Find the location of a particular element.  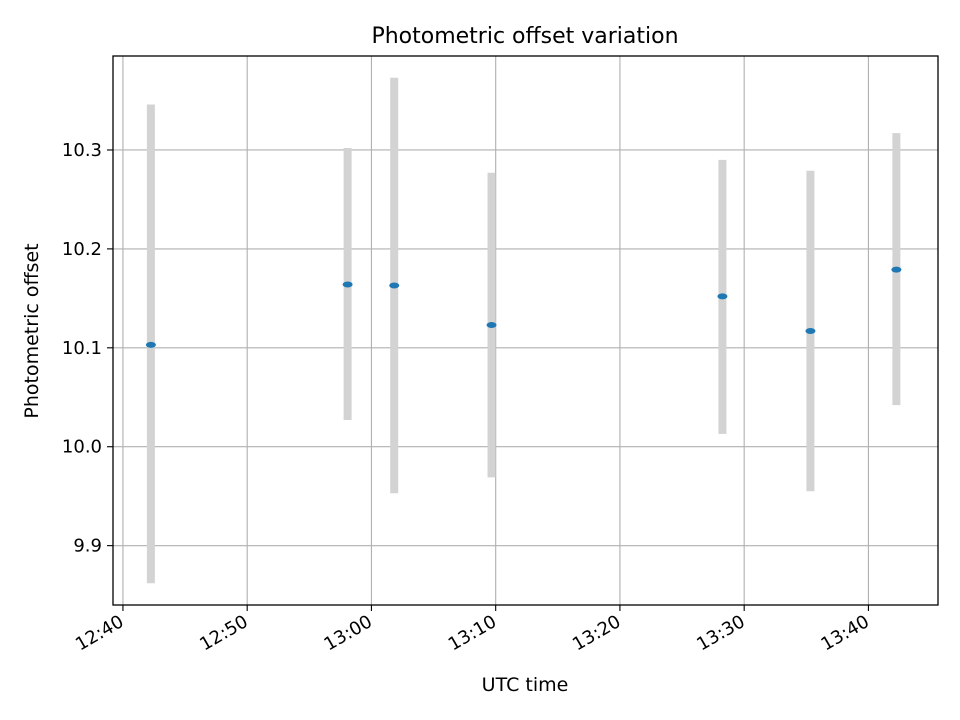

x-axis-ticks: 12:40 12:50 13:00 13:10 13:20 13:30 13:40 is located at coordinates (472, 630).